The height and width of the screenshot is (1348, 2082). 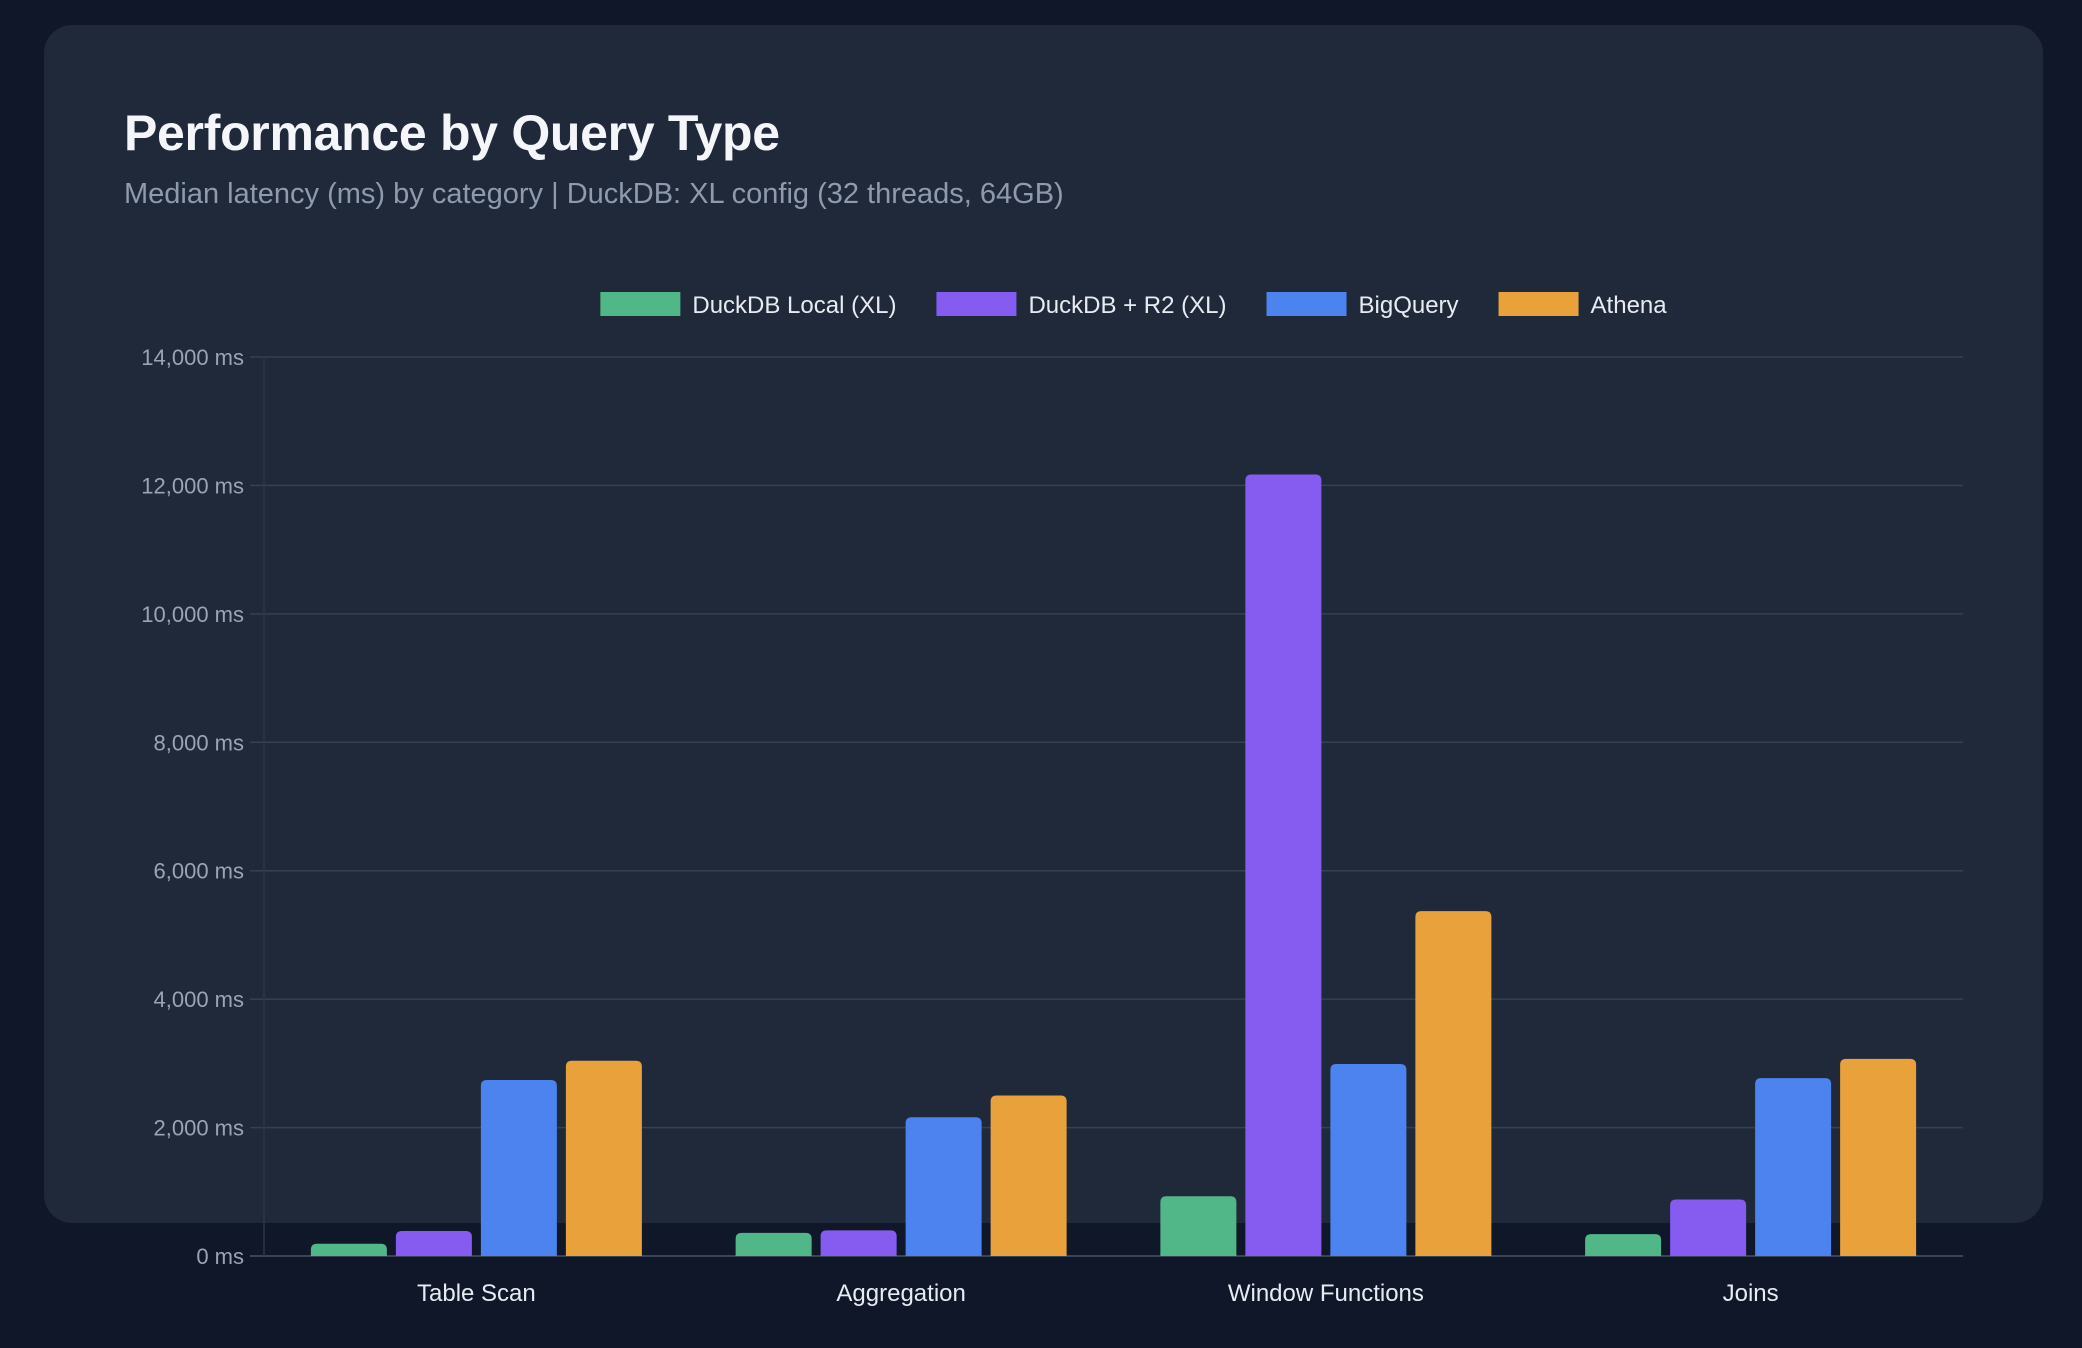 I want to click on y-tick-label: 14,000 ms, so click(x=192, y=357).